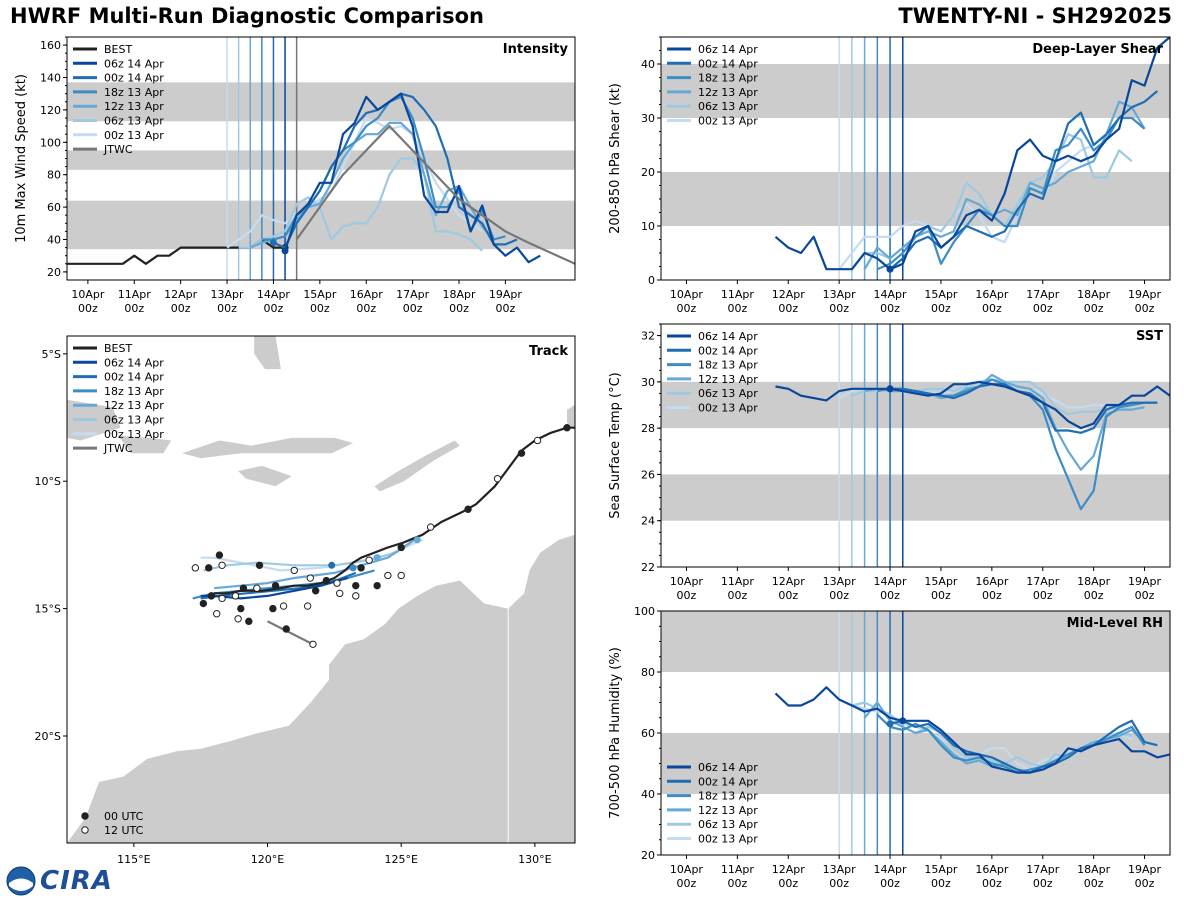  I want to click on shear-legend-label: 06z 14 Apr, so click(728, 49).